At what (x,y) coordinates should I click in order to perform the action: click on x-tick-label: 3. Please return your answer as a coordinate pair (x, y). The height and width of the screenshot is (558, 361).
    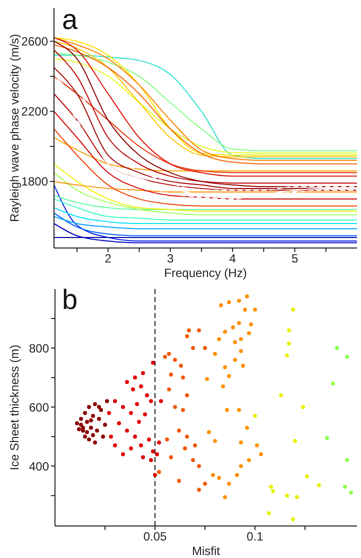
    Looking at the image, I should click on (170, 259).